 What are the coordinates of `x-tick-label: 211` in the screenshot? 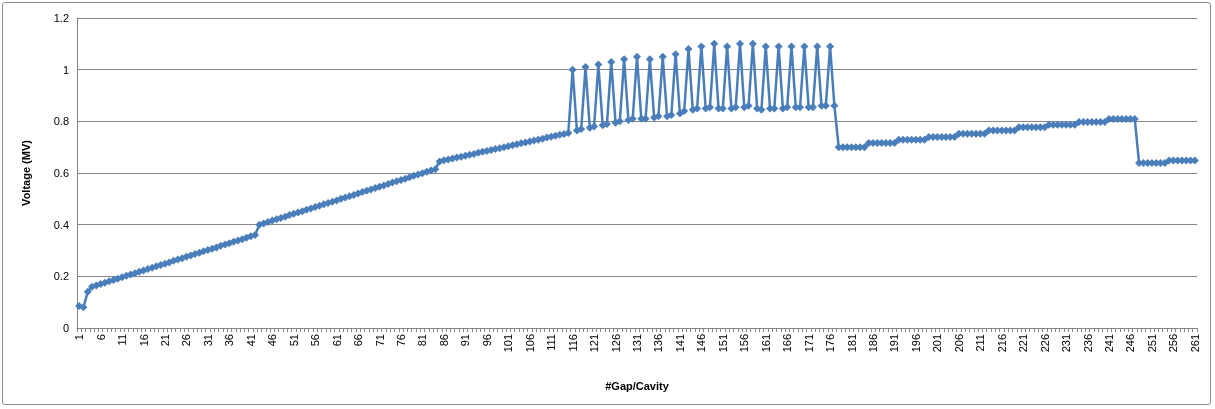 It's located at (980, 343).